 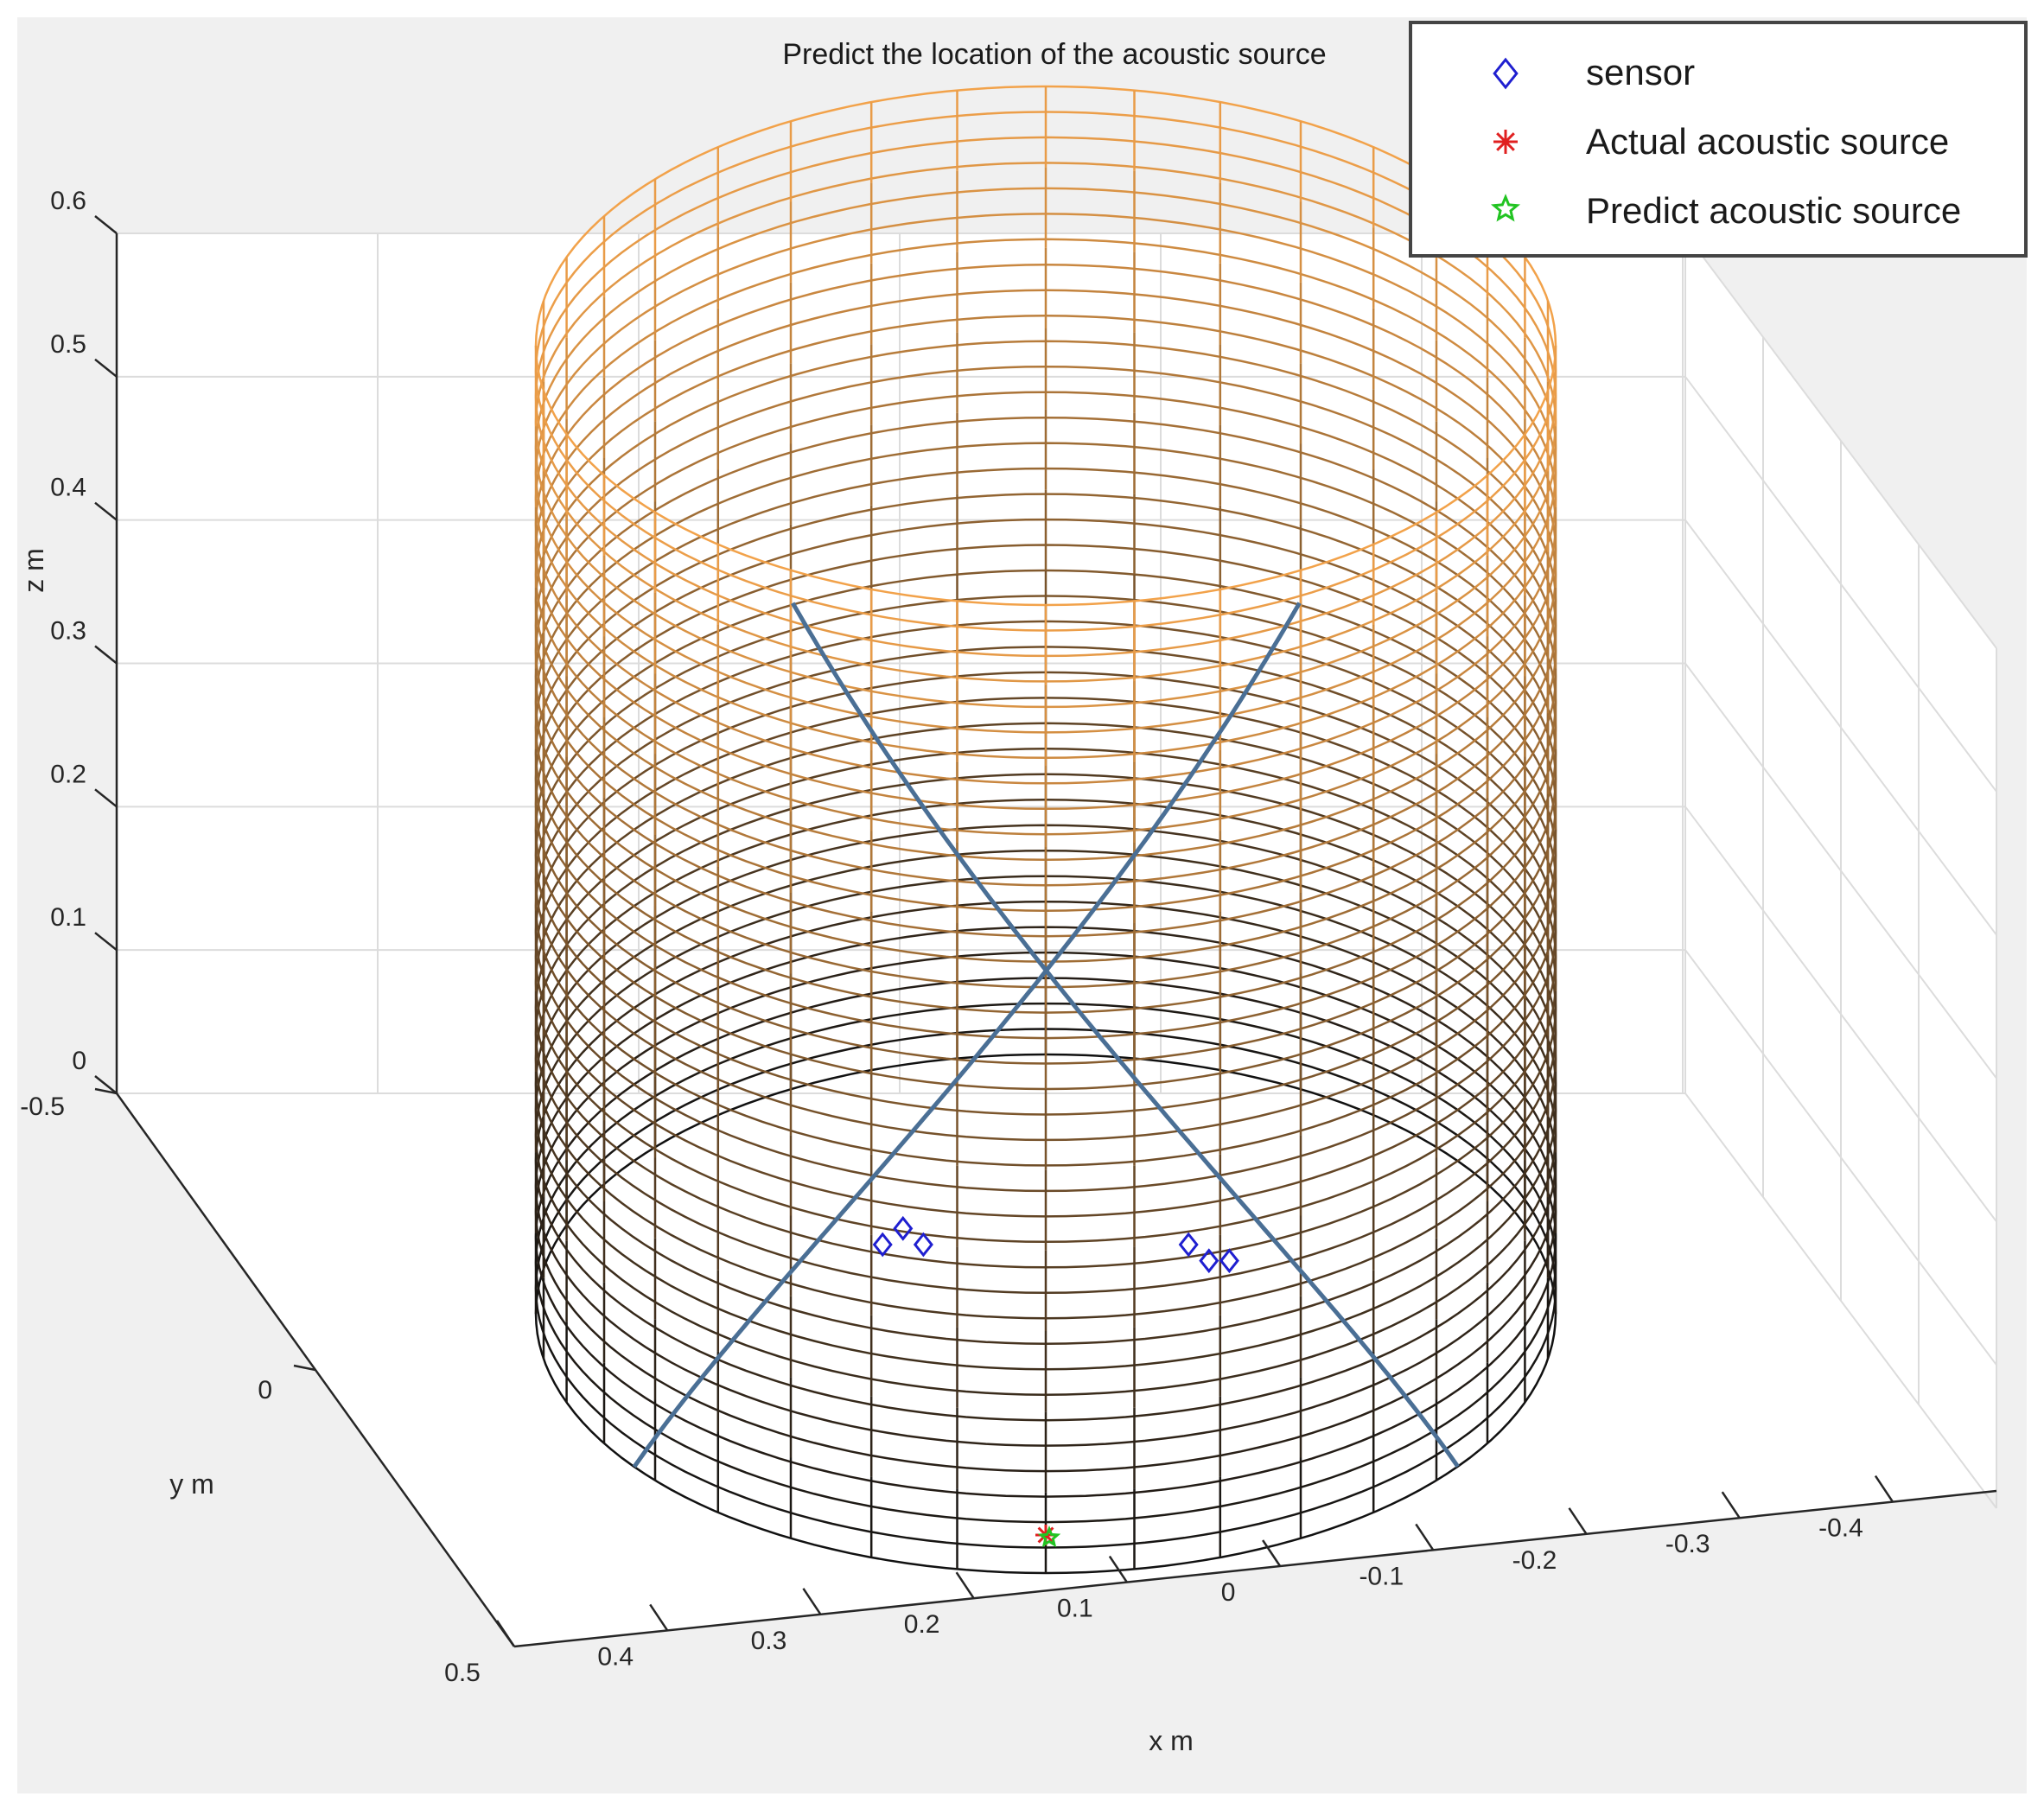 I want to click on x-tick-label: 0.5, so click(x=462, y=1673).